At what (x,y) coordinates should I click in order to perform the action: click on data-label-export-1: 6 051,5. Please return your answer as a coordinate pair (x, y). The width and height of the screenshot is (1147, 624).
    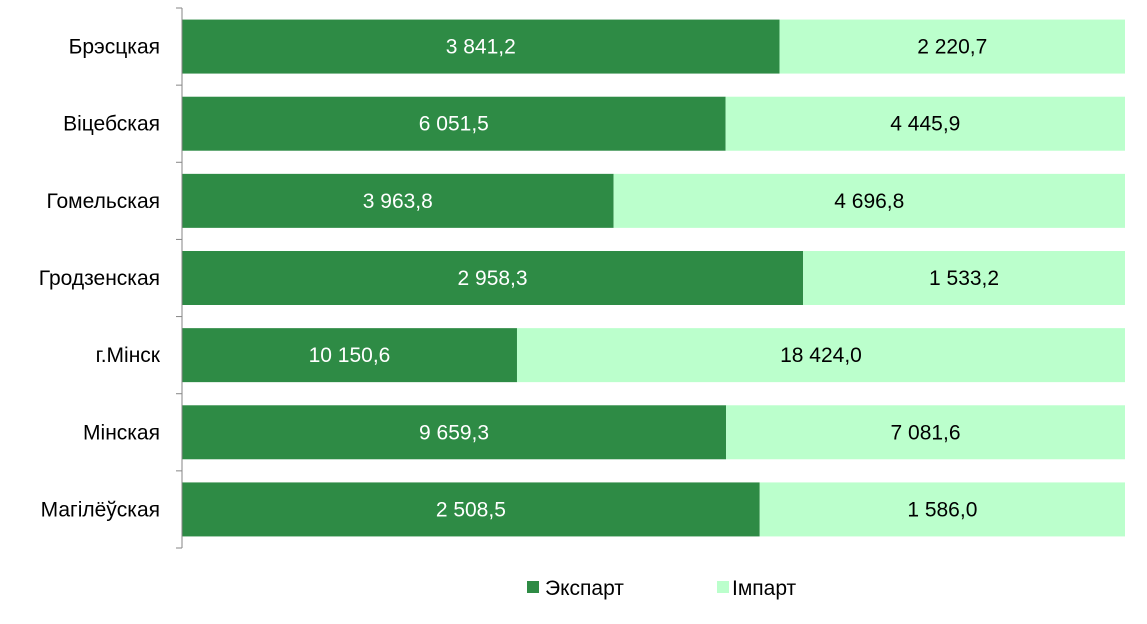
    Looking at the image, I should click on (454, 124).